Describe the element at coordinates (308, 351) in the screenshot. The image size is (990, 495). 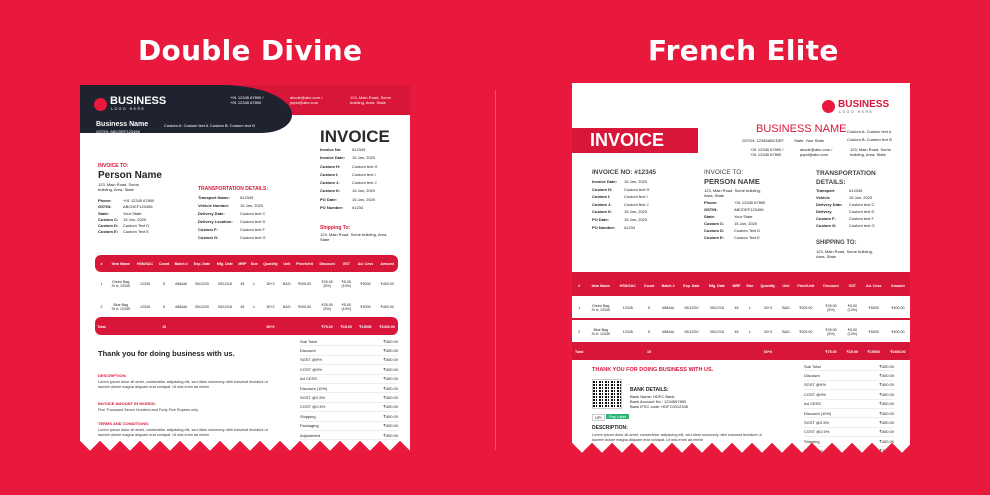
I see `summary-label: Discount` at that location.